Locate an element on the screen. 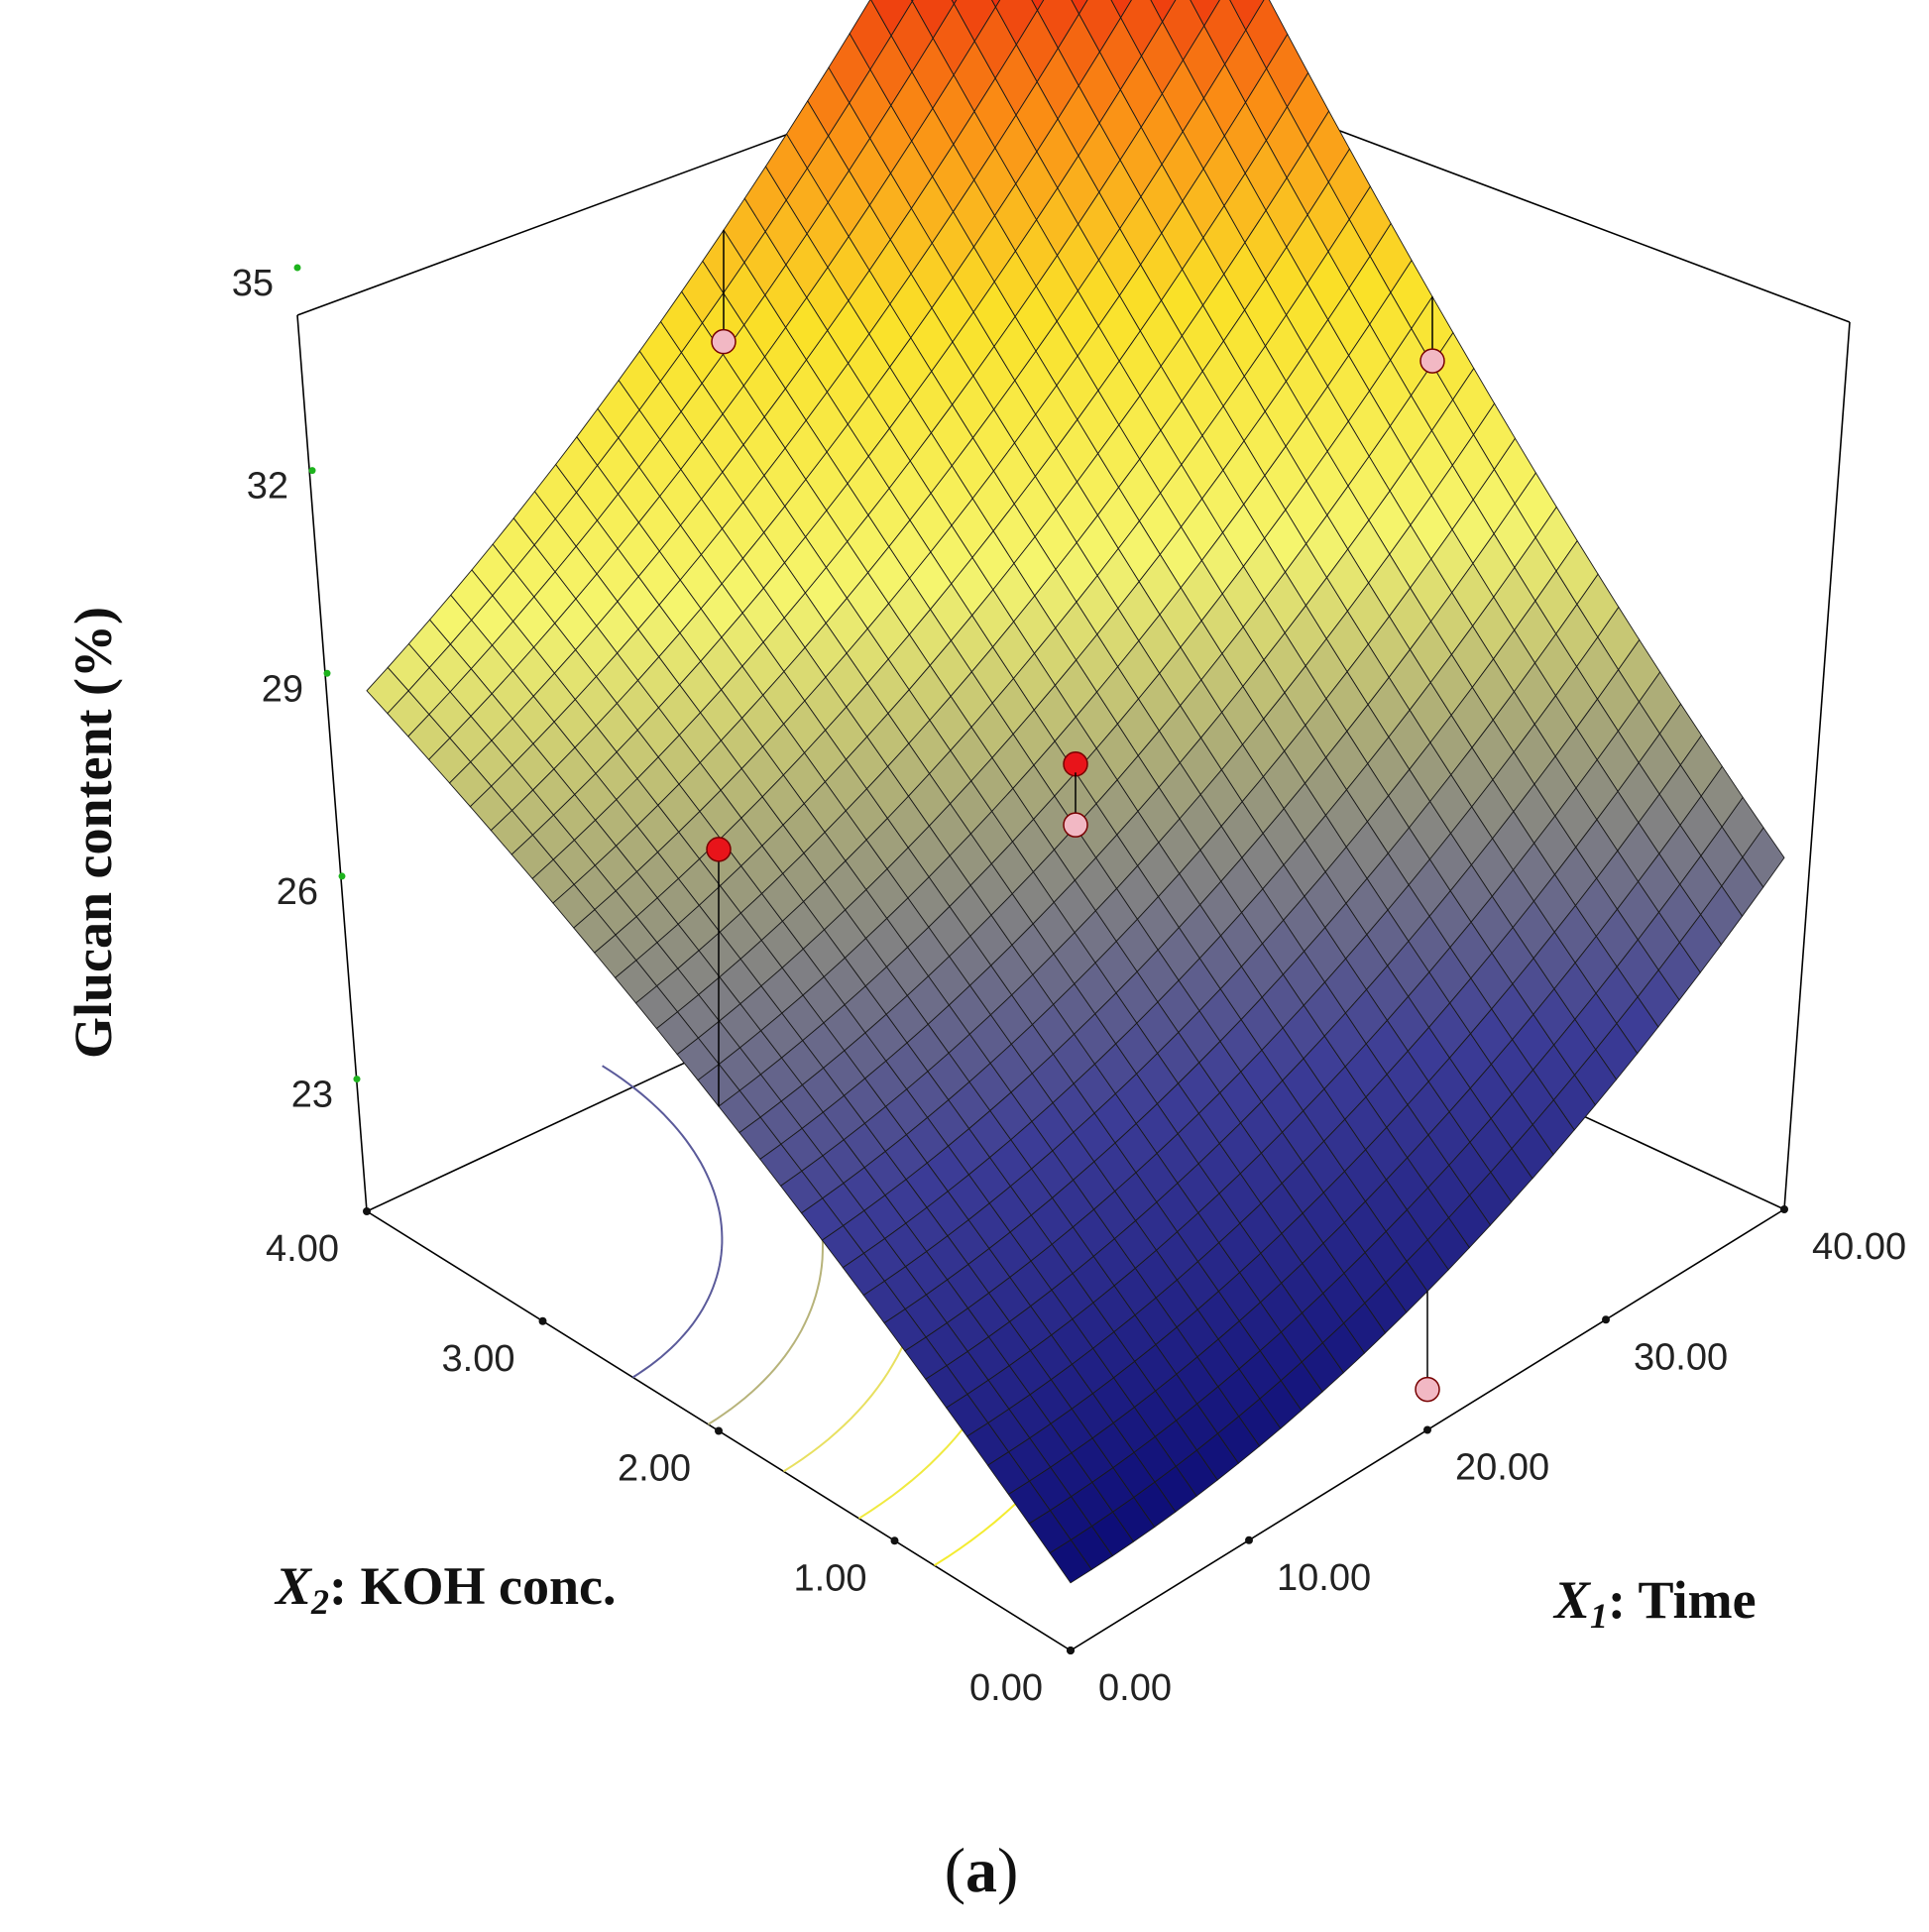 The width and height of the screenshot is (1929, 1932). z-tick-label: 23 is located at coordinates (312, 1095).